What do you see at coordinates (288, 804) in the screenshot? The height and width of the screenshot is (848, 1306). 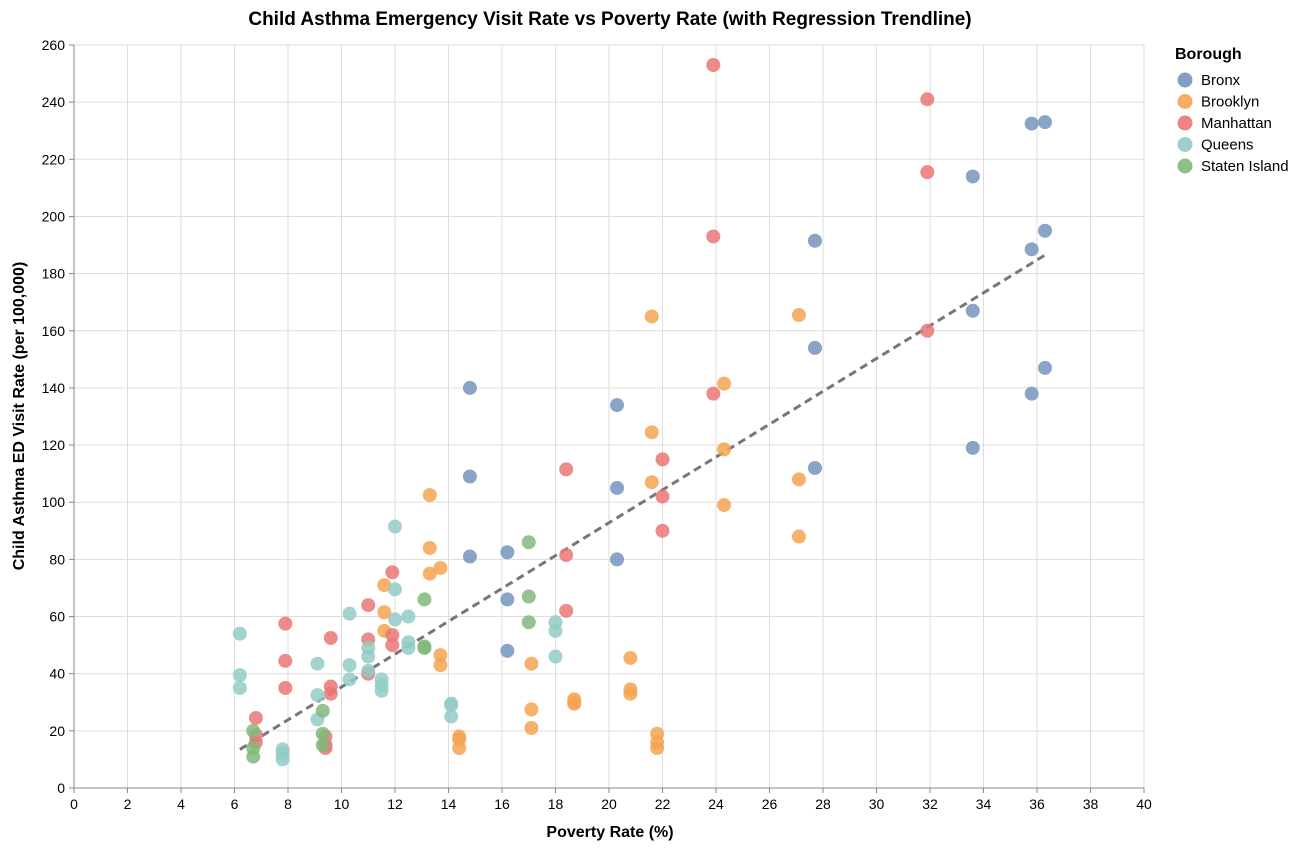 I see `x-tick-label: 8` at bounding box center [288, 804].